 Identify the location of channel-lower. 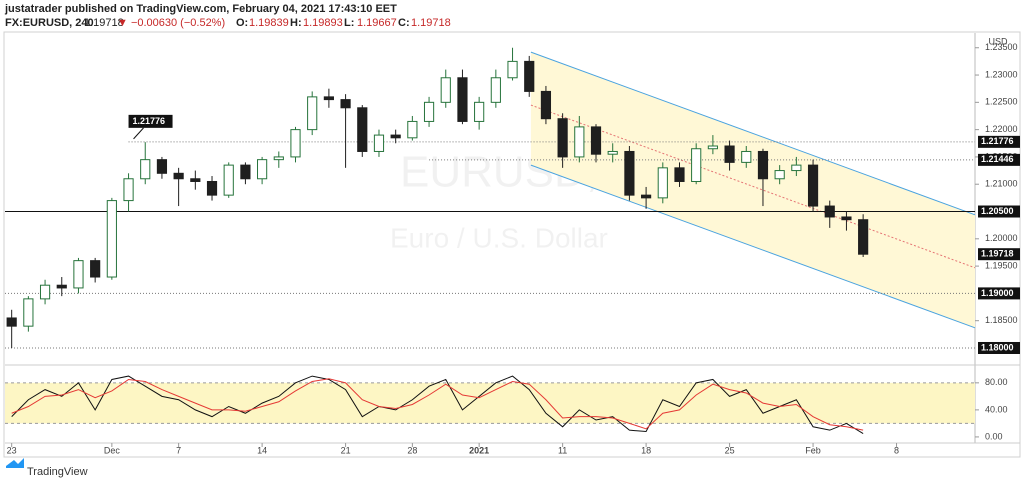
(753, 246).